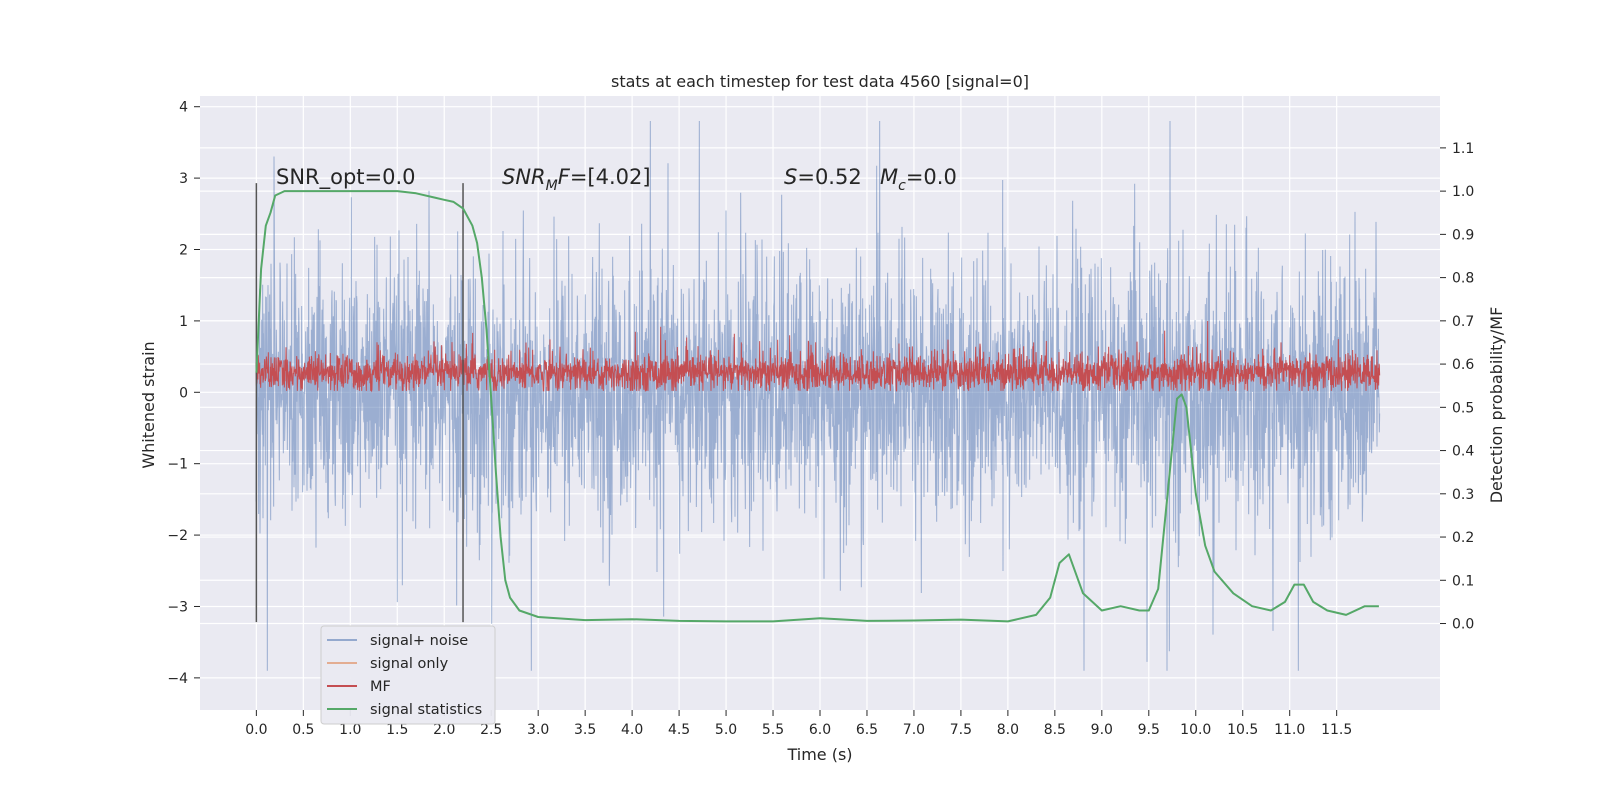  I want to click on x-tick-label: 5.5, so click(773, 730).